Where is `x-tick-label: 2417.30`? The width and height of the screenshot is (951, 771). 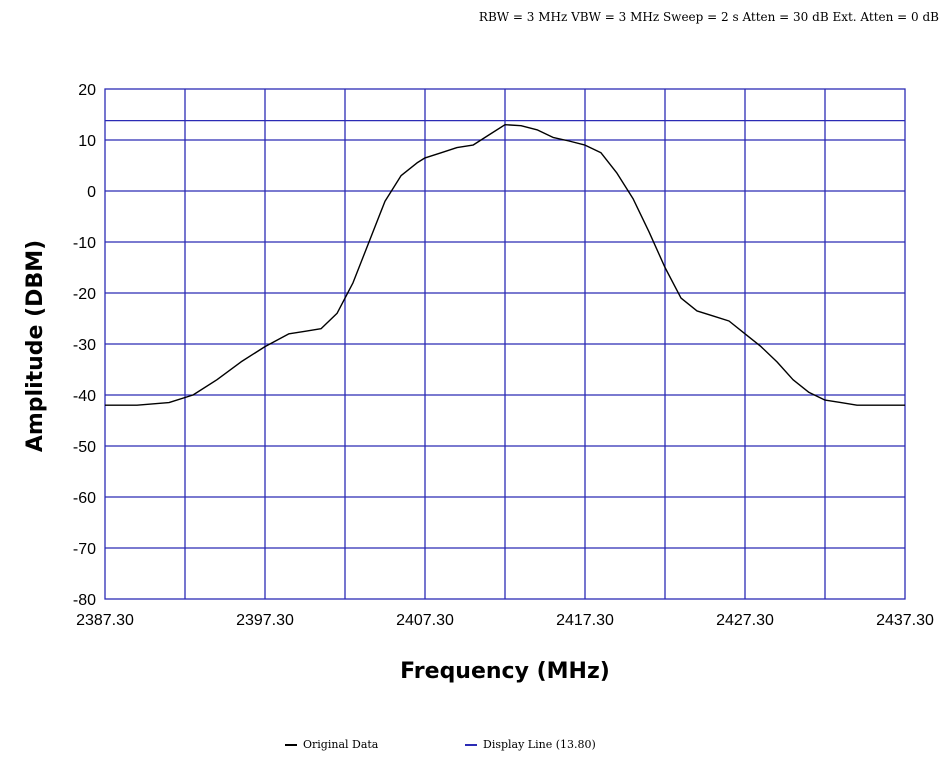 x-tick-label: 2417.30 is located at coordinates (585, 620).